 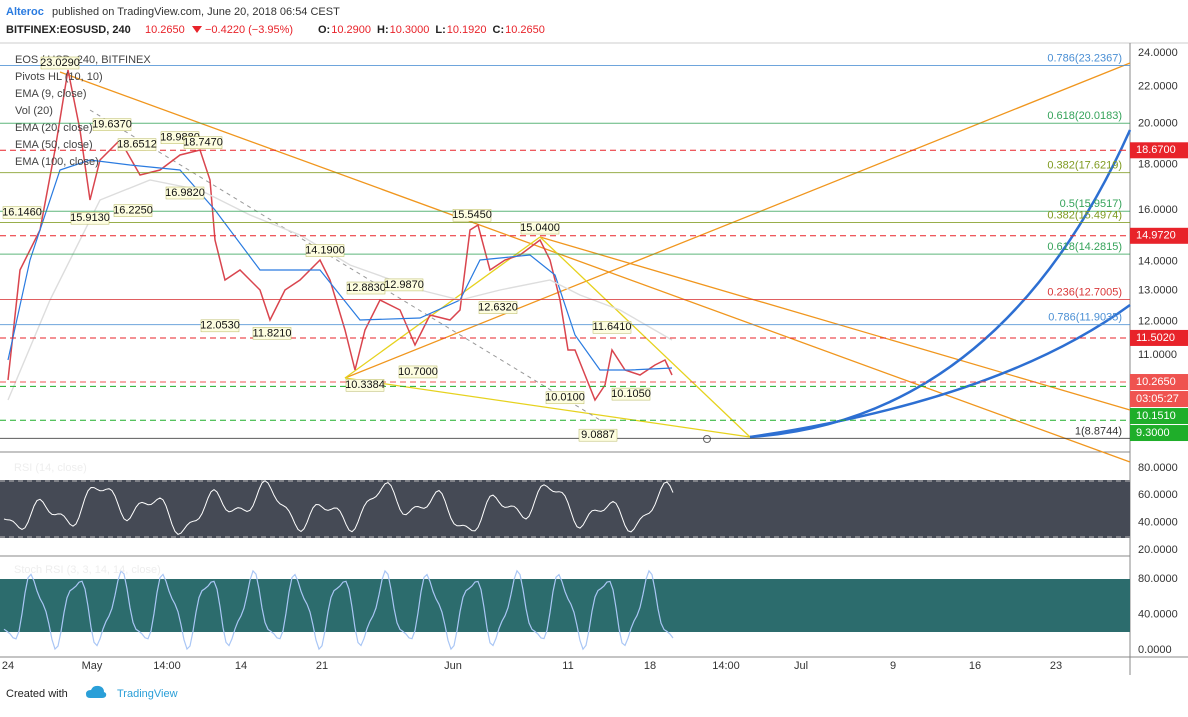 I want to click on fib-label: 0.382(15.4974), so click(x=1084, y=215).